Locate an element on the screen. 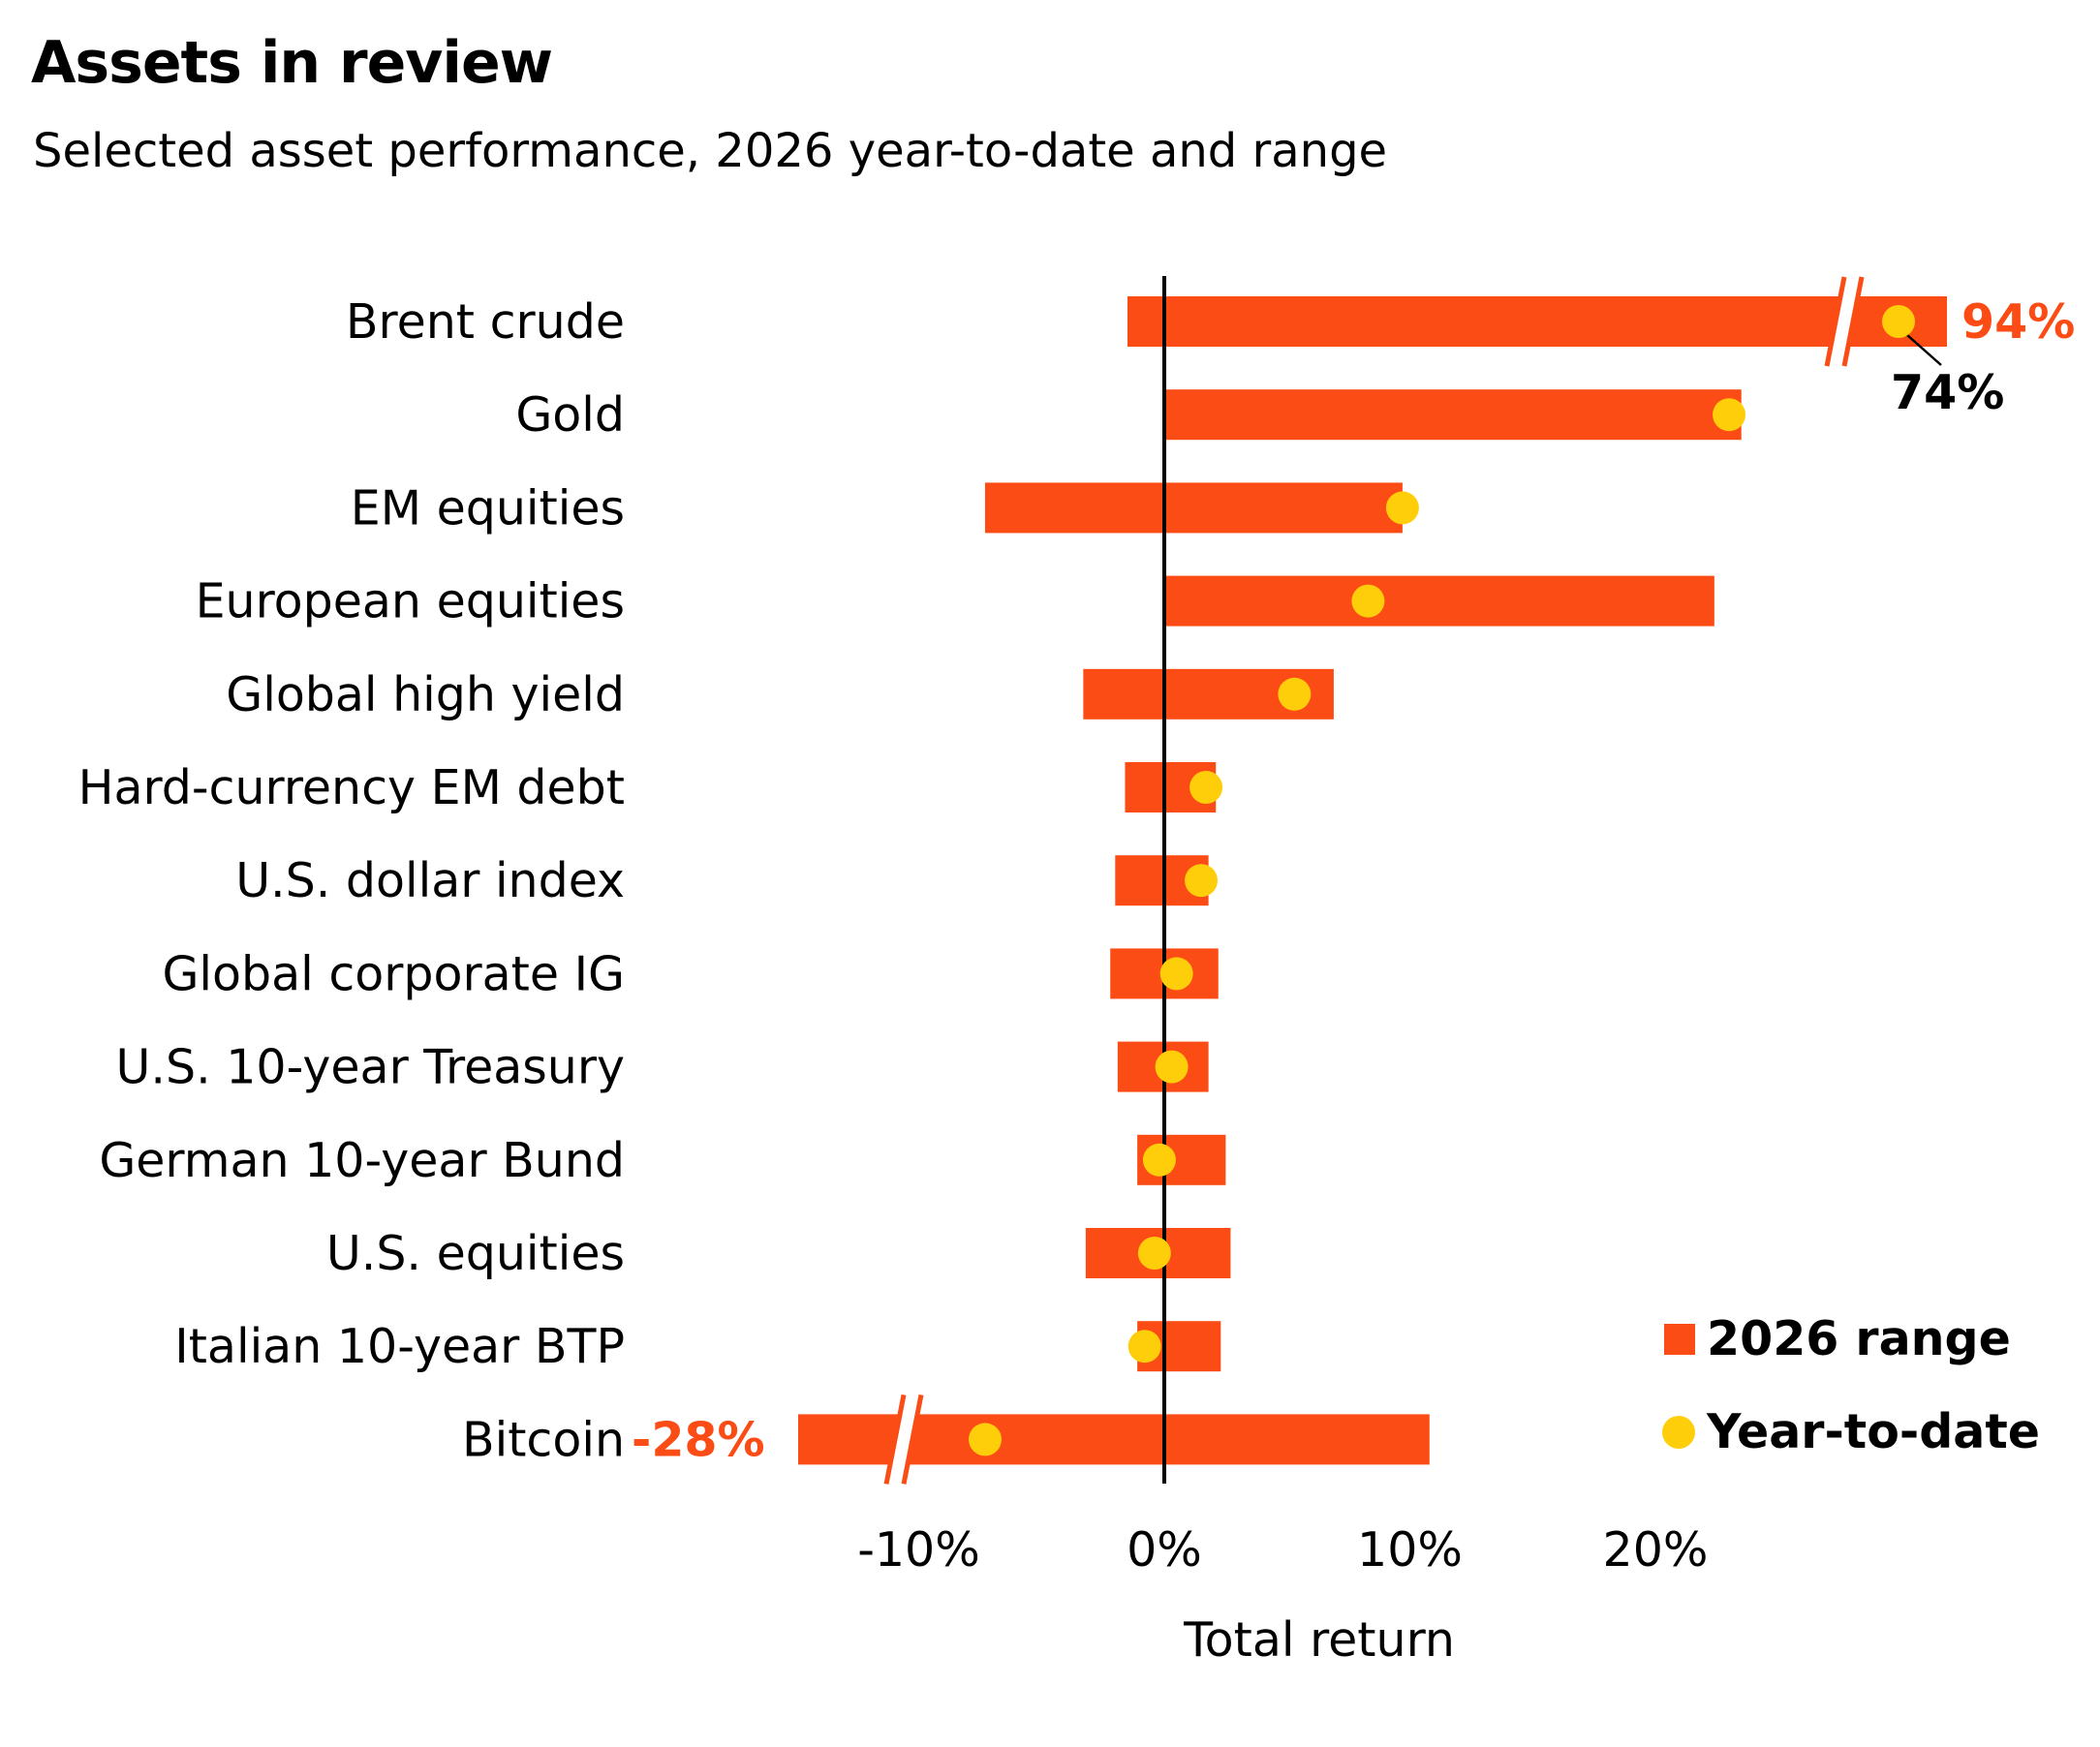 This screenshot has width=2100, height=1747. legend-label-ytd: Year-to-date is located at coordinates (1873, 1431).